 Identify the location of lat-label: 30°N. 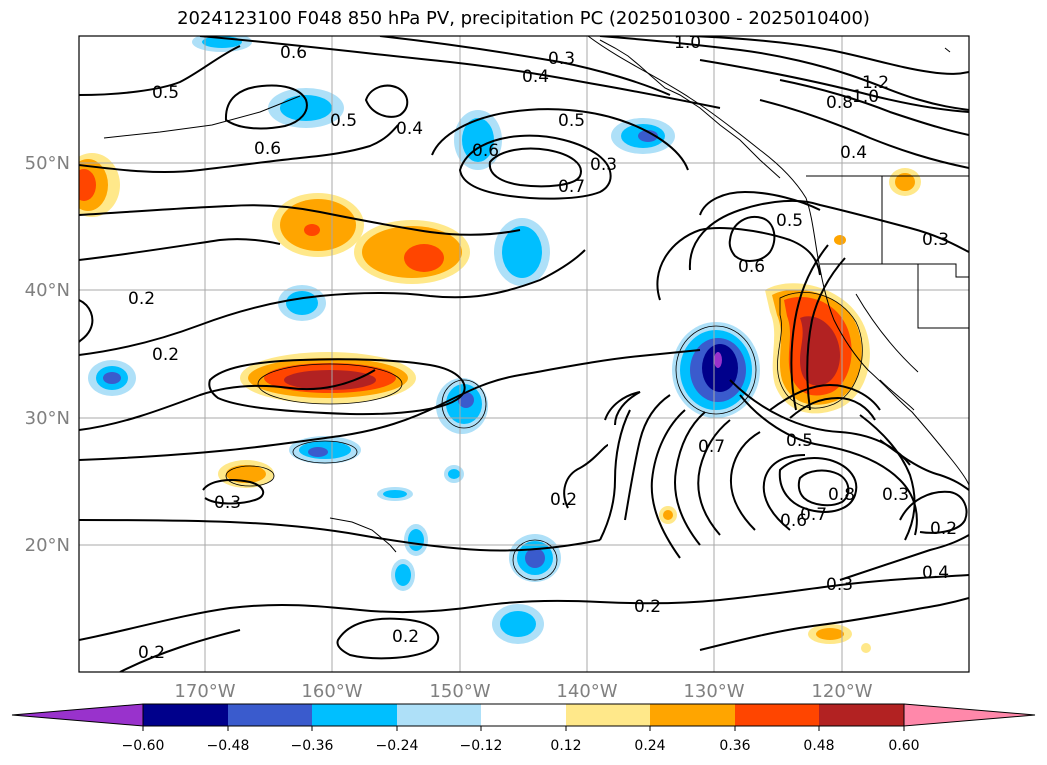
(47, 418).